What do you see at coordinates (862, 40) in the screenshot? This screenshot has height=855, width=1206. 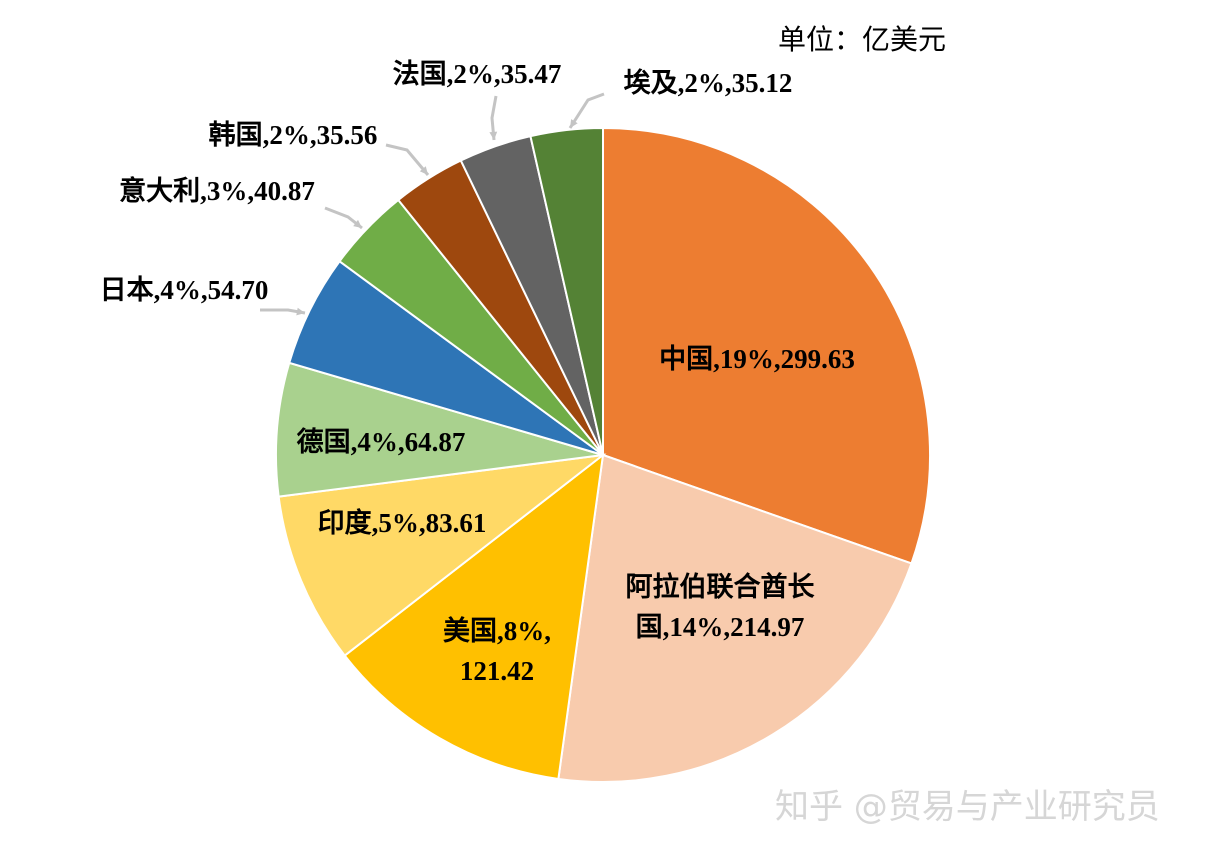 I see `unit-label: 单位：亿美元` at bounding box center [862, 40].